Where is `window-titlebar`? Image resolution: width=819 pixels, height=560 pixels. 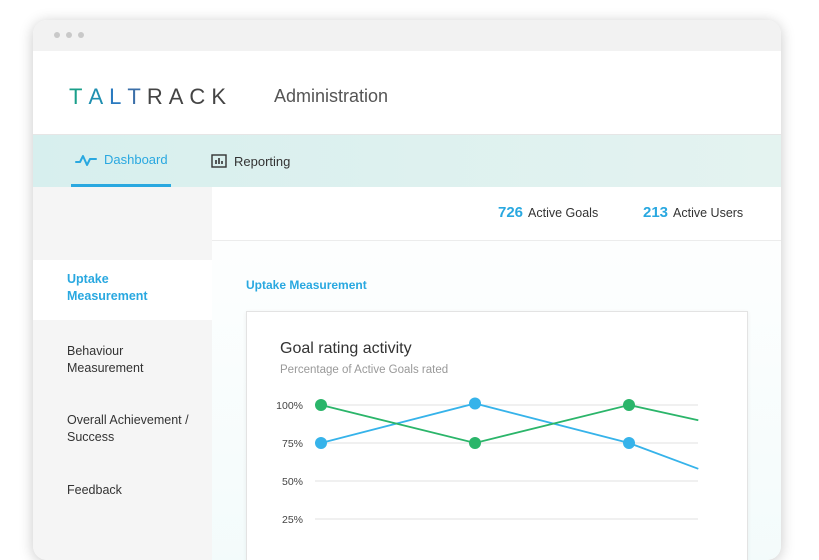
window-titlebar is located at coordinates (407, 35).